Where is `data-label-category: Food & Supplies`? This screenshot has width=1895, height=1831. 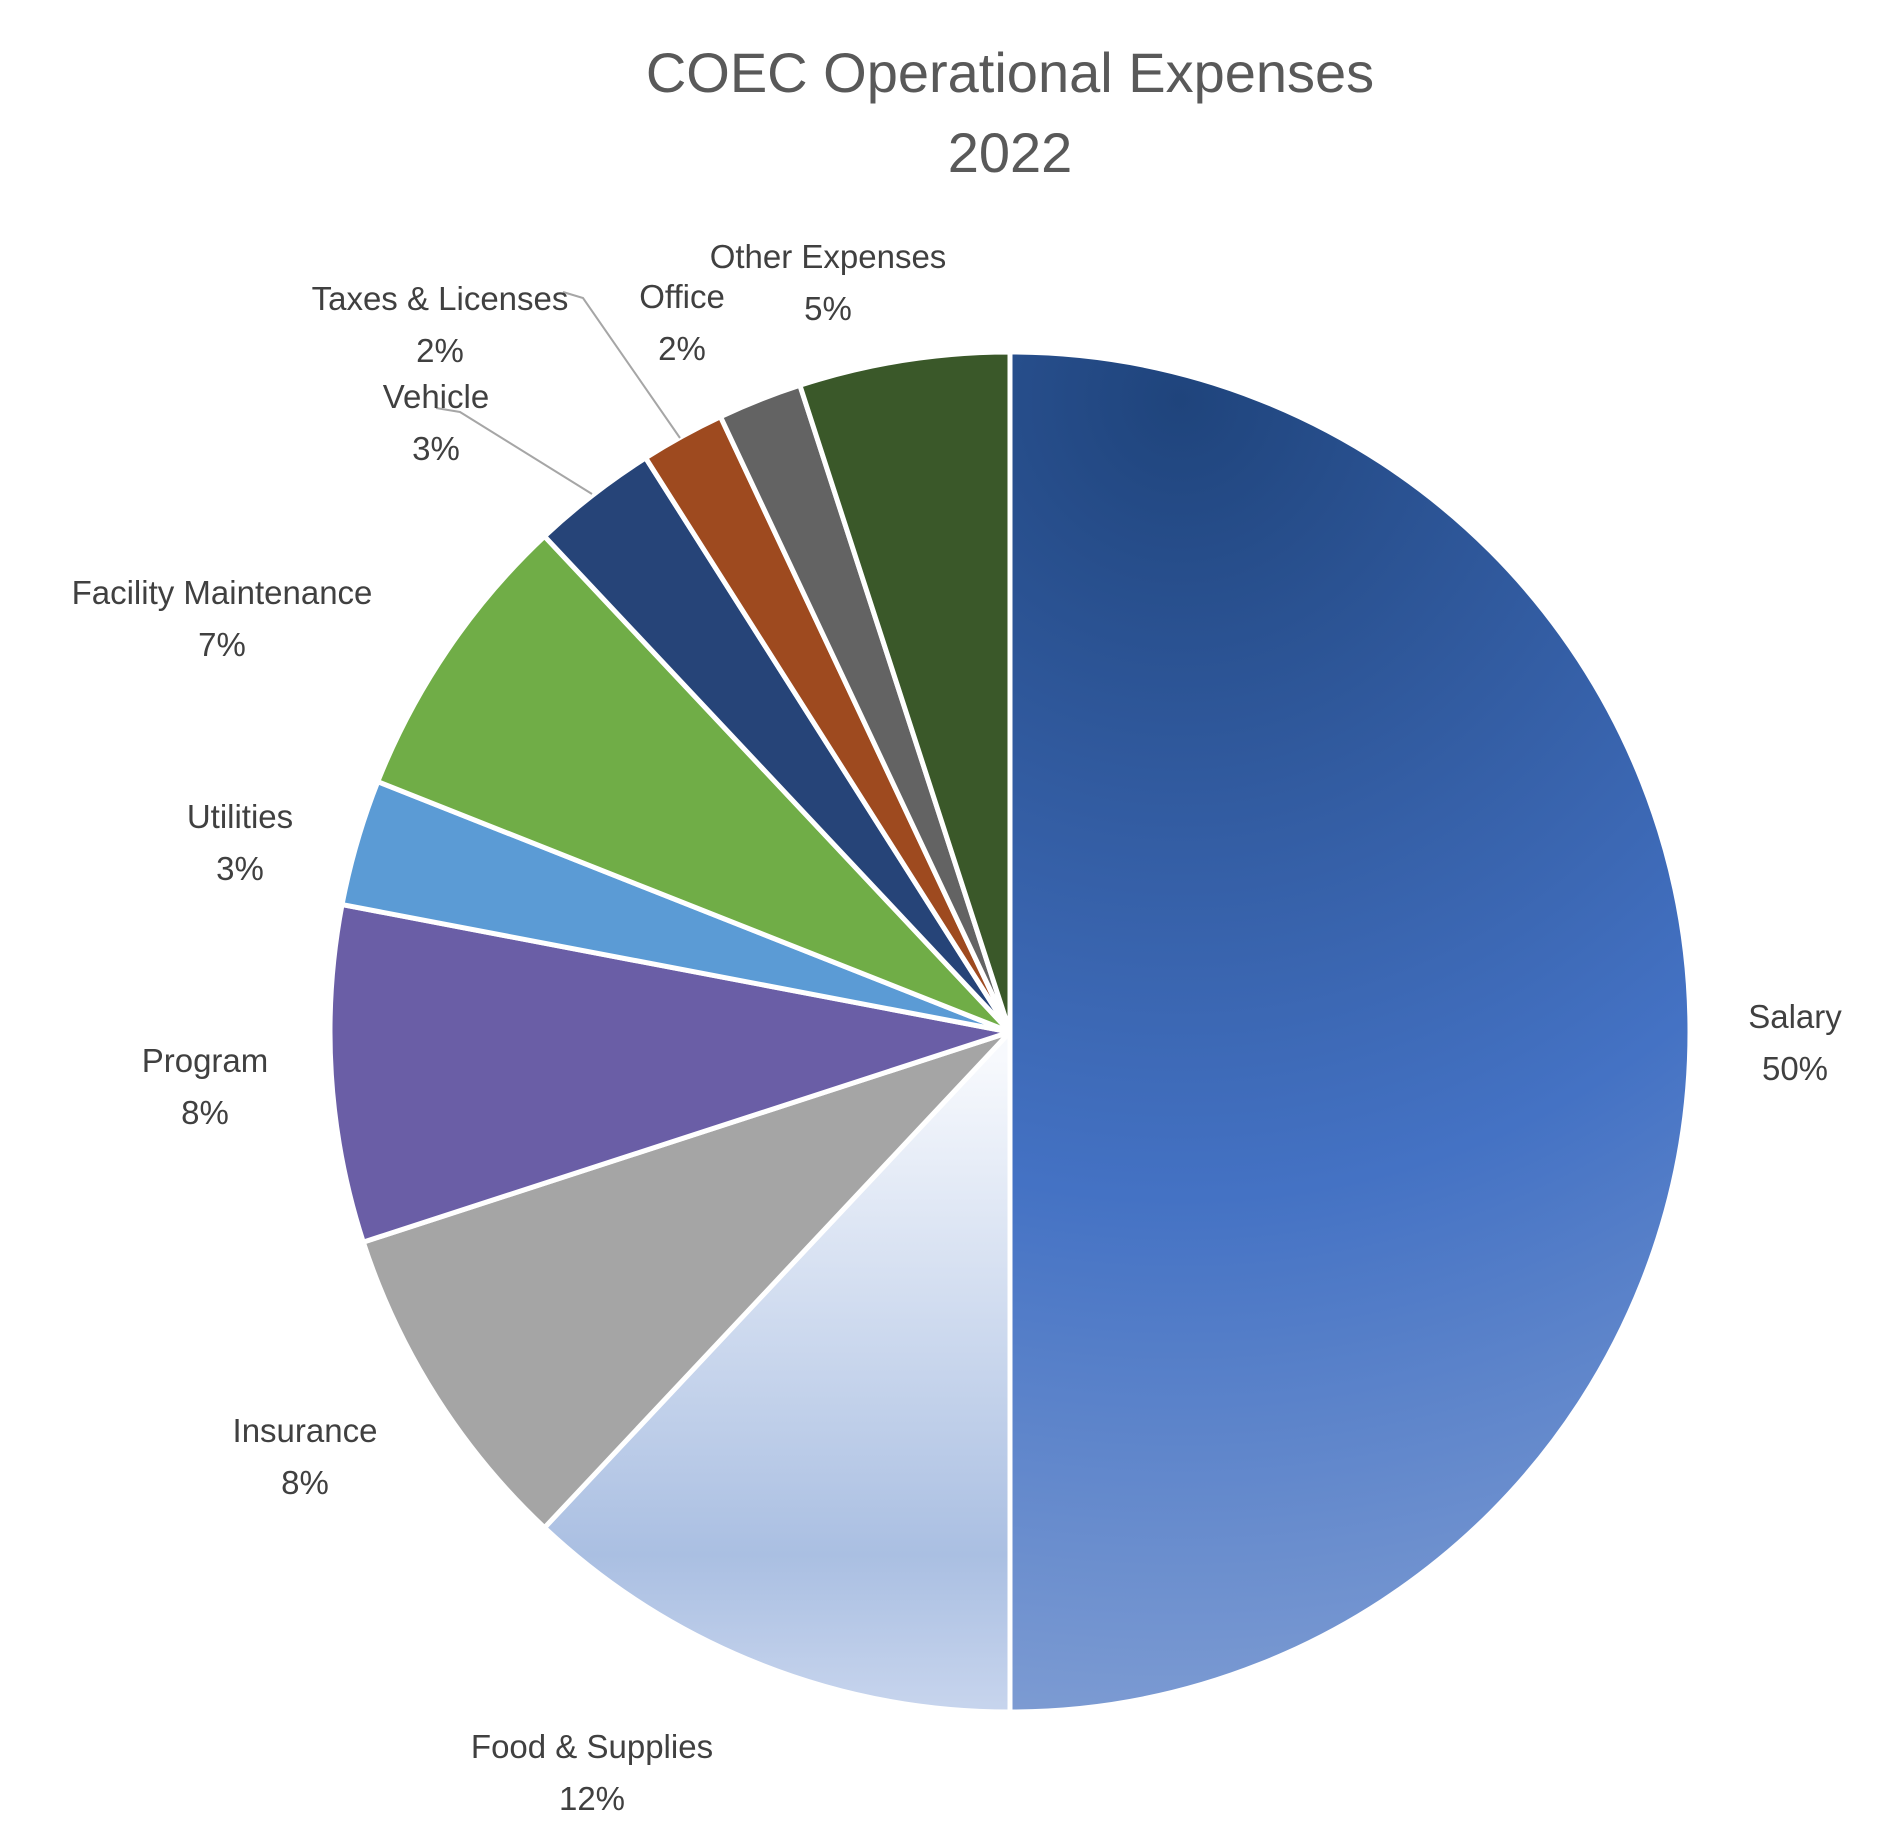
data-label-category: Food & Supplies is located at coordinates (592, 1746).